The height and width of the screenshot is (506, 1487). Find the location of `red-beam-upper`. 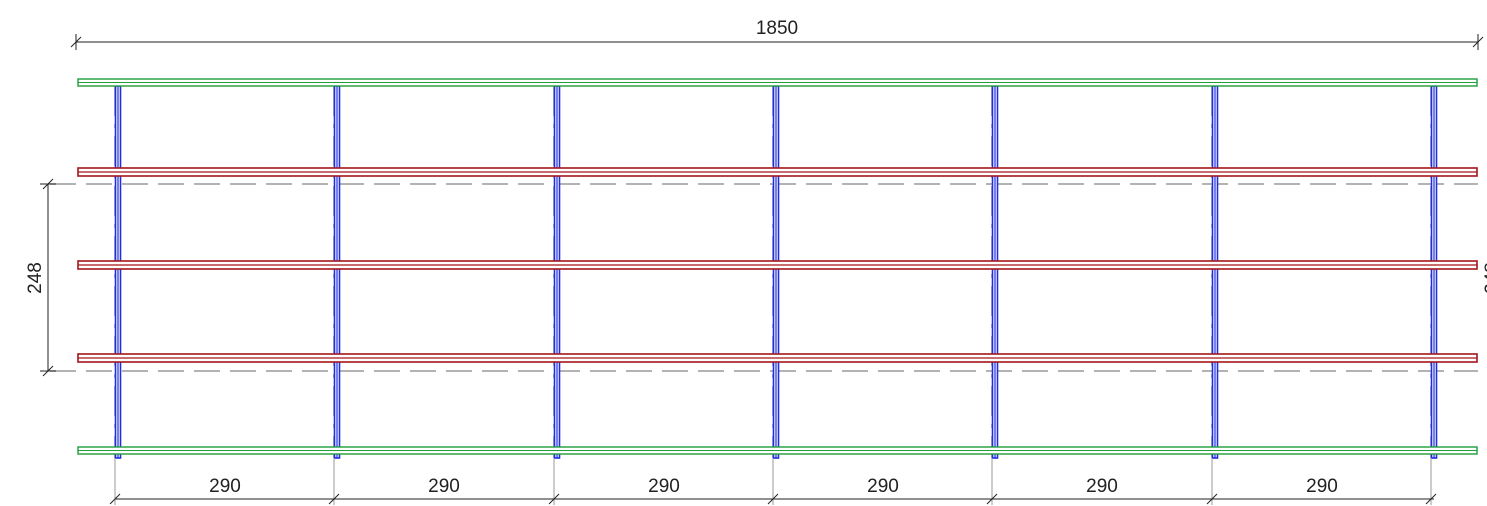

red-beam-upper is located at coordinates (777, 172).